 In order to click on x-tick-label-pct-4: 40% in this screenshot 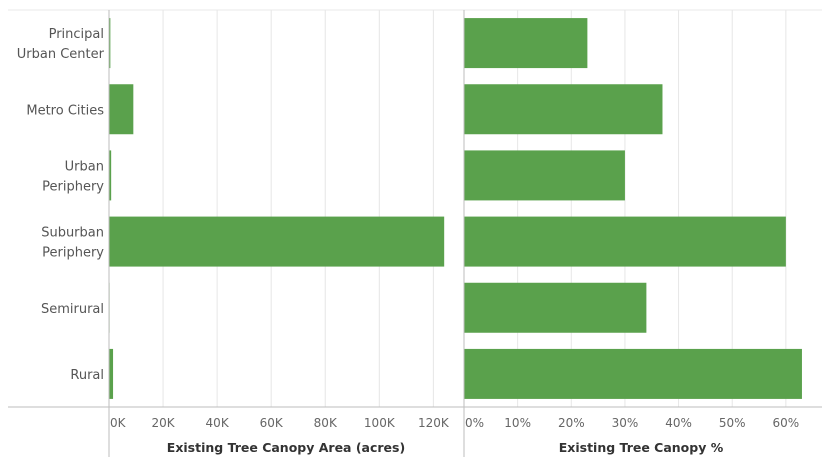, I will do `click(678, 423)`.